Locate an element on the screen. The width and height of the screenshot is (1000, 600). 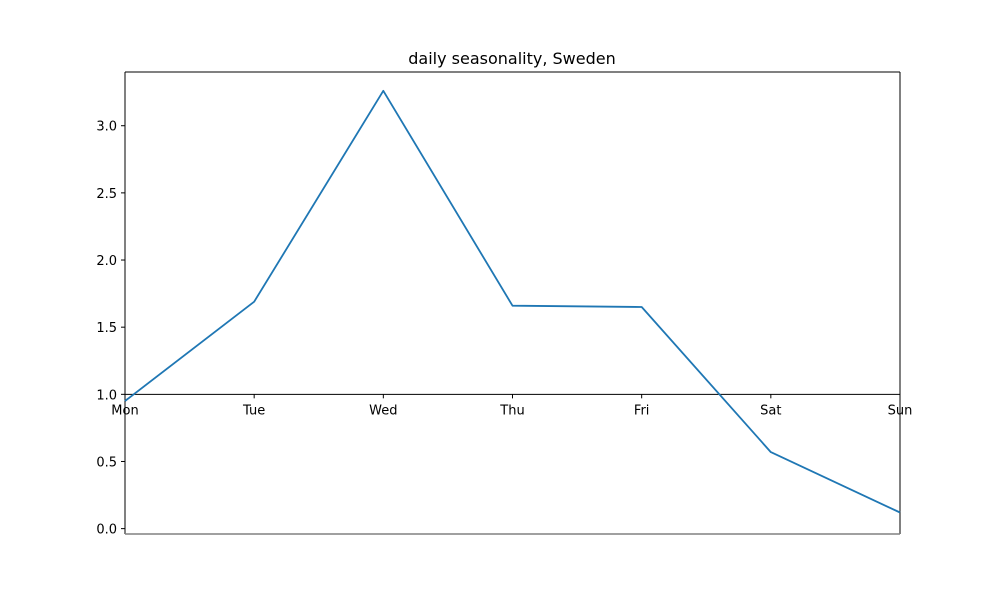
x-tick-label: Fri is located at coordinates (642, 410).